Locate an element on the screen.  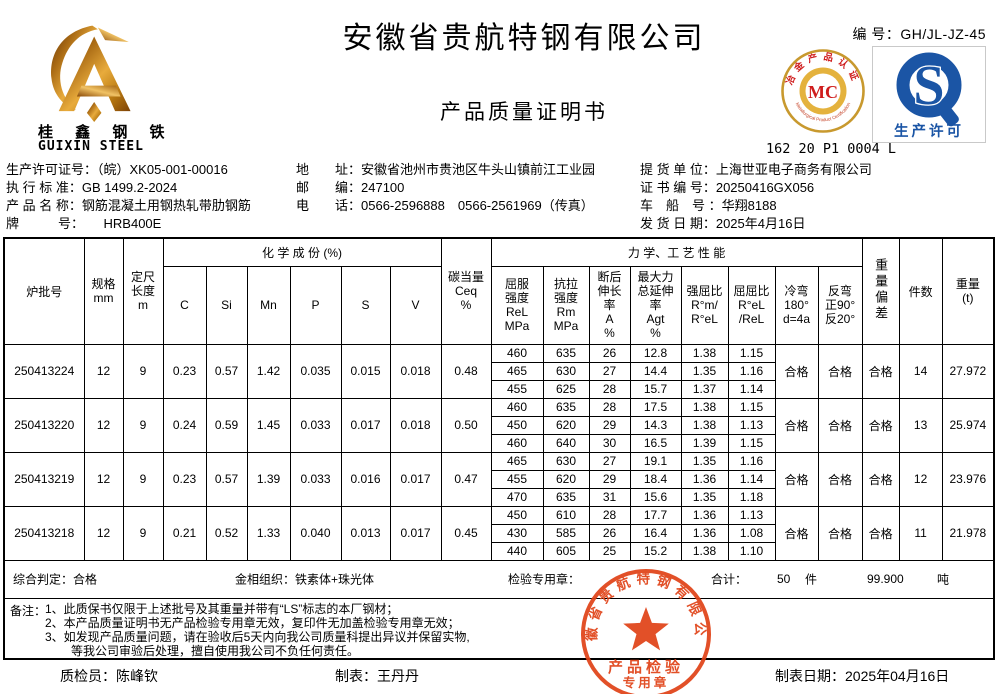
cell-v: 0.017 is located at coordinates (415, 479).